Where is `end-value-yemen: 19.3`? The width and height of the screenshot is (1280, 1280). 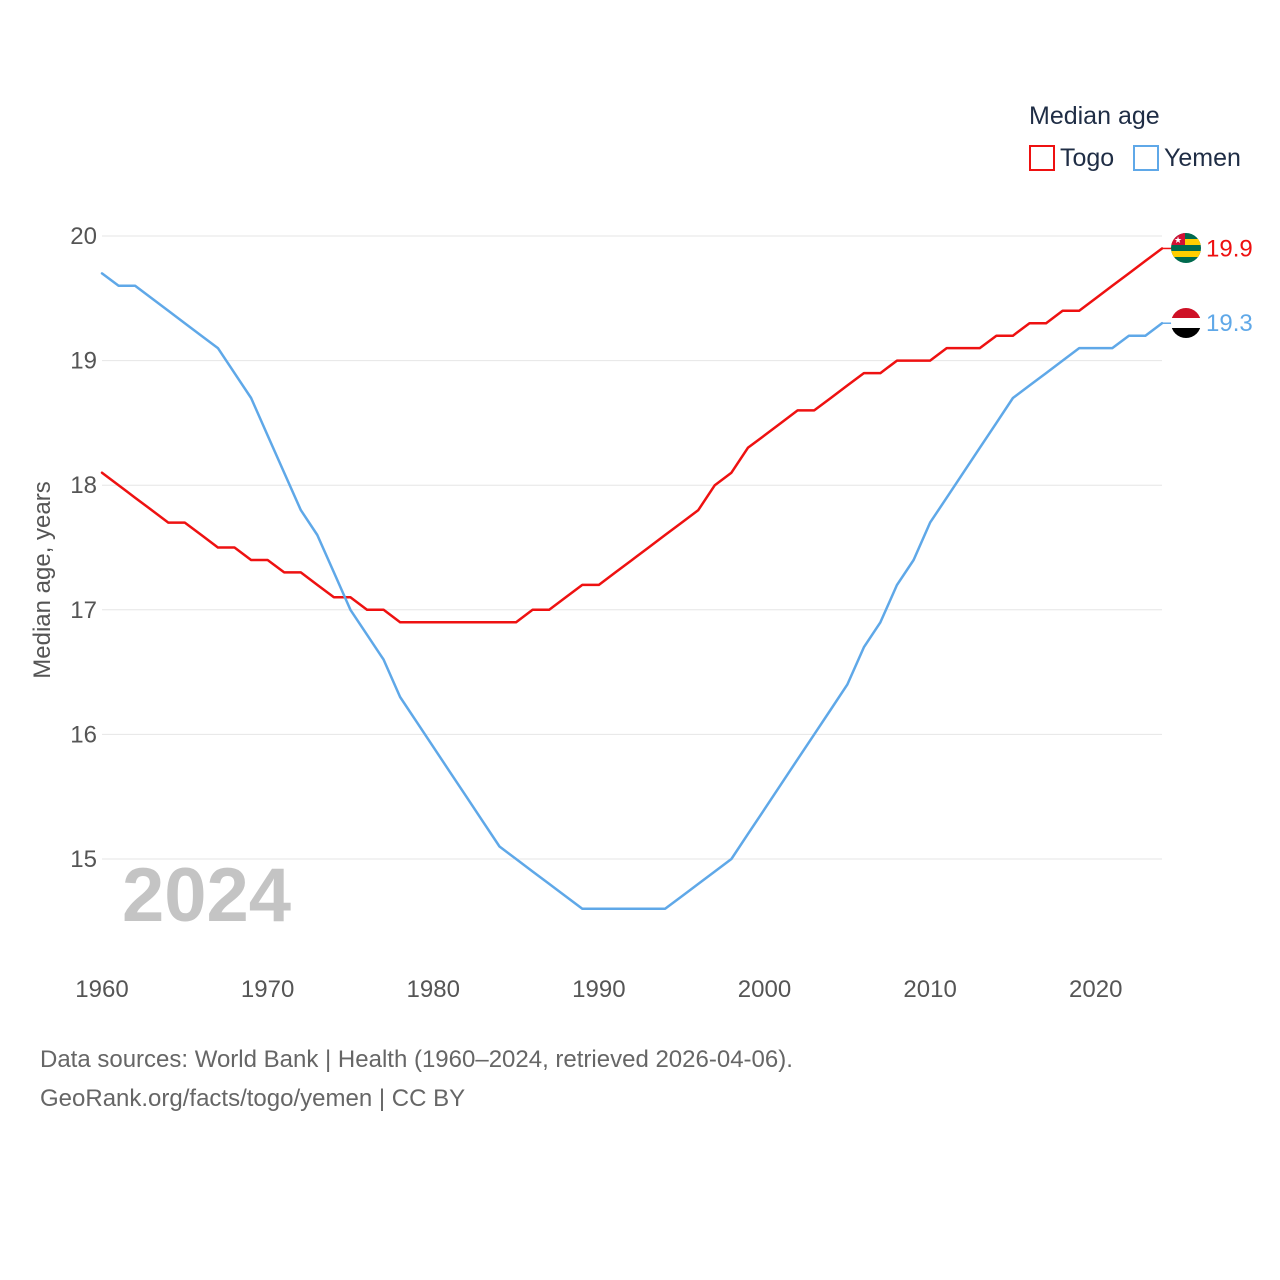
end-value-yemen: 19.3 is located at coordinates (1229, 323).